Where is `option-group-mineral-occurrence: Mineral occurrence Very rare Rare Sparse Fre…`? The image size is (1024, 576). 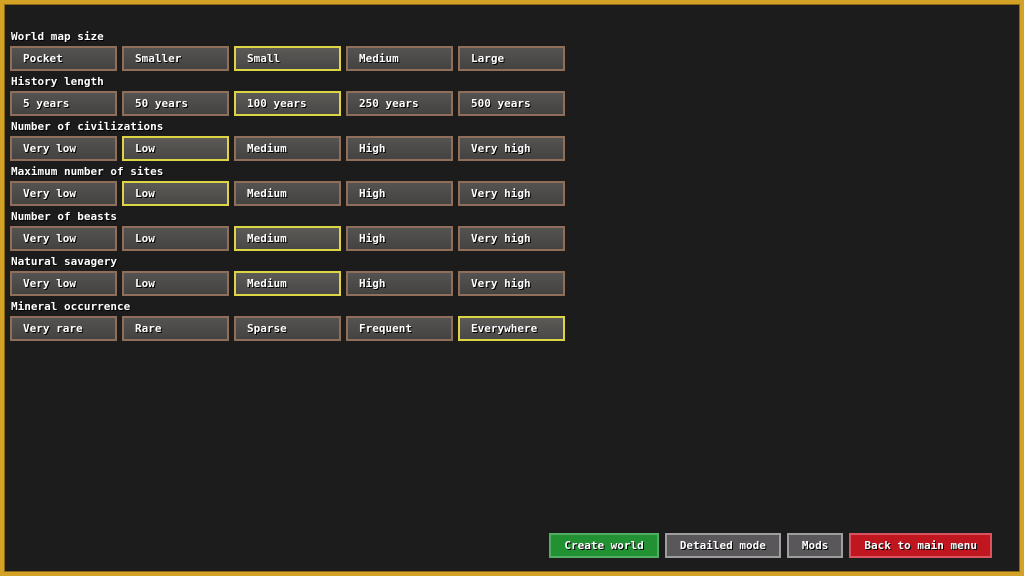
option-group-mineral-occurrence: Mineral occurrence Very rare Rare Sparse Fre… is located at coordinates (515, 321).